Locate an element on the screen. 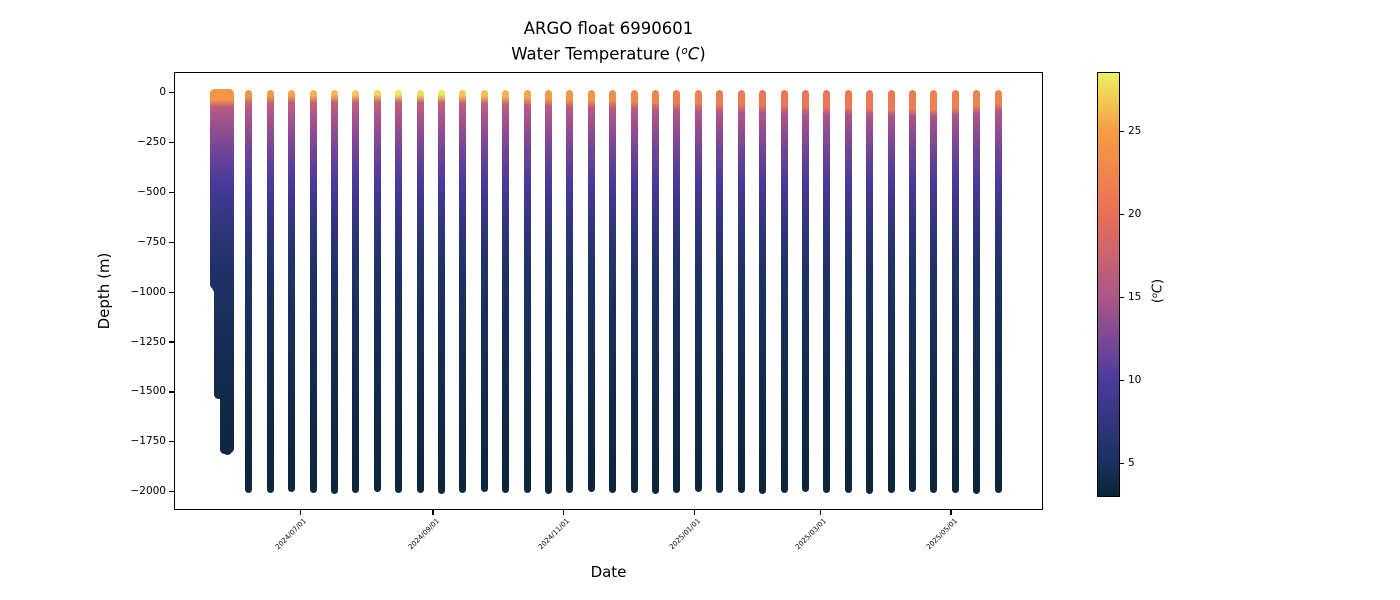  y-axis-tick-label: 0 is located at coordinates (162, 92).